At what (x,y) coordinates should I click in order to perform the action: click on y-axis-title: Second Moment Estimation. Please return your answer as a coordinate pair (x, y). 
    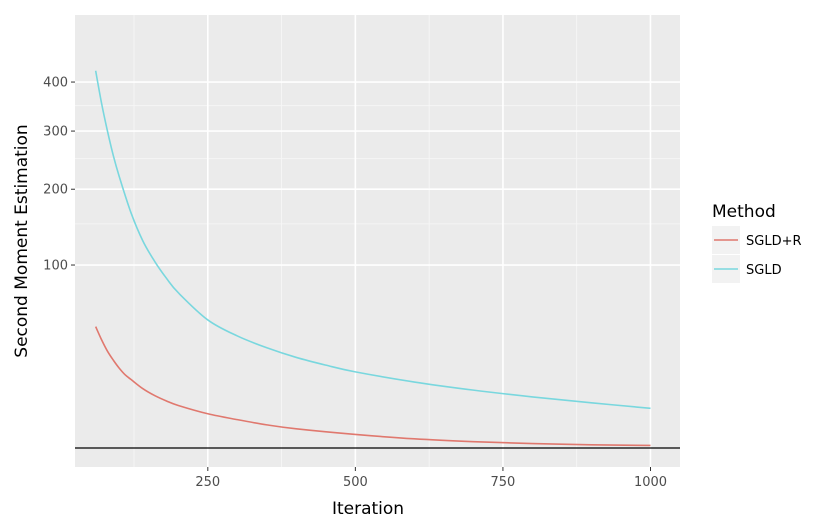
    Looking at the image, I should click on (22, 240).